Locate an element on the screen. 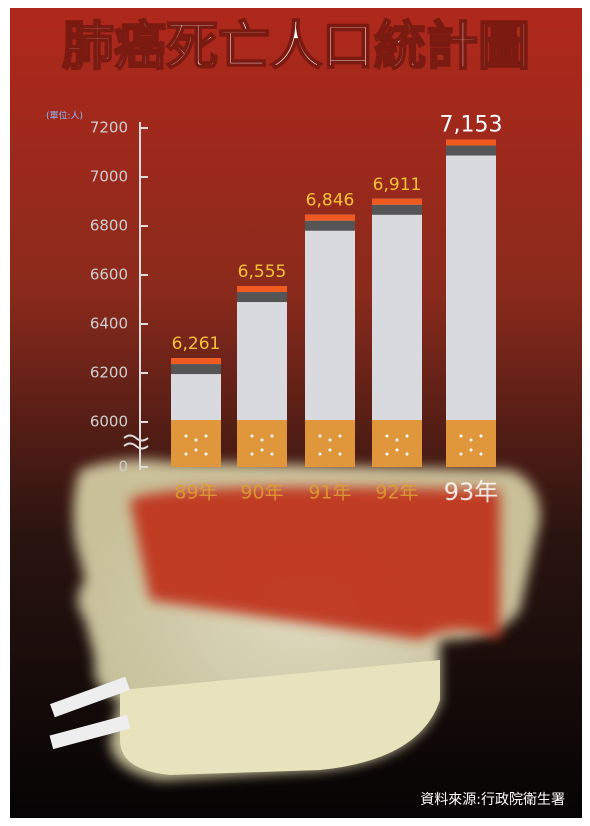 Image resolution: width=590 pixels, height=826 pixels. y-tick-label: 6600 is located at coordinates (109, 275).